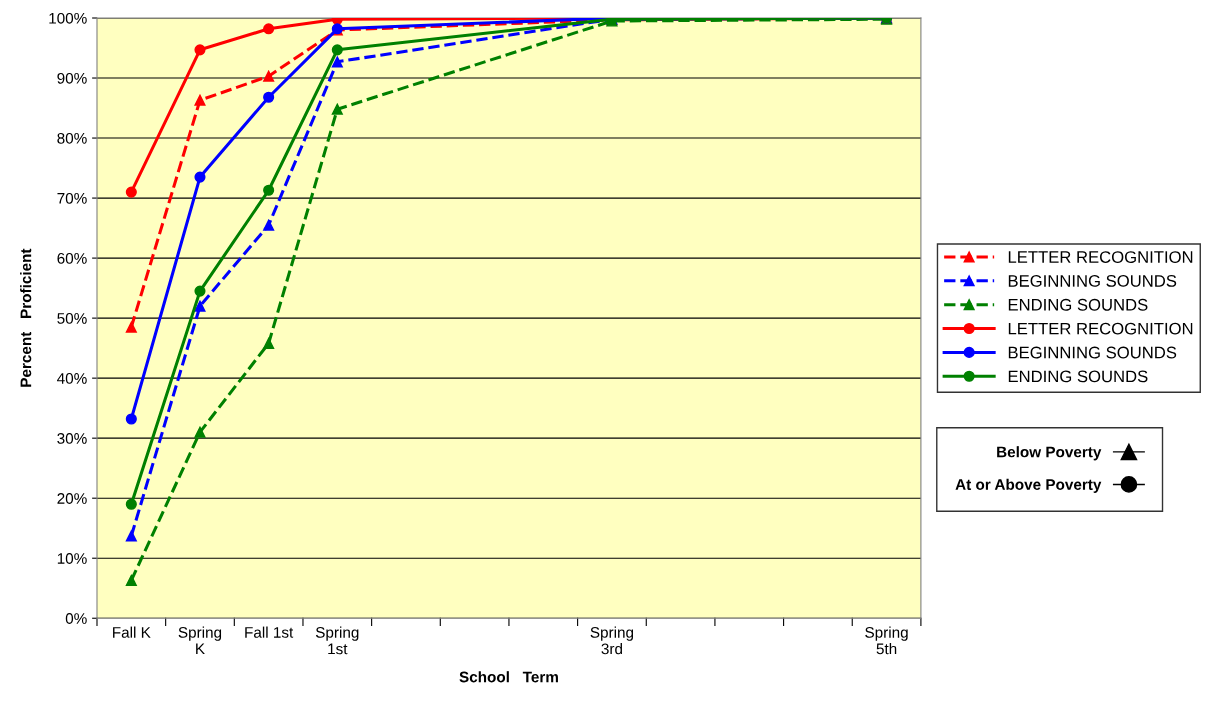 The image size is (1217, 709). I want to click on y-axis-title: Percent Proficient, so click(26, 317).